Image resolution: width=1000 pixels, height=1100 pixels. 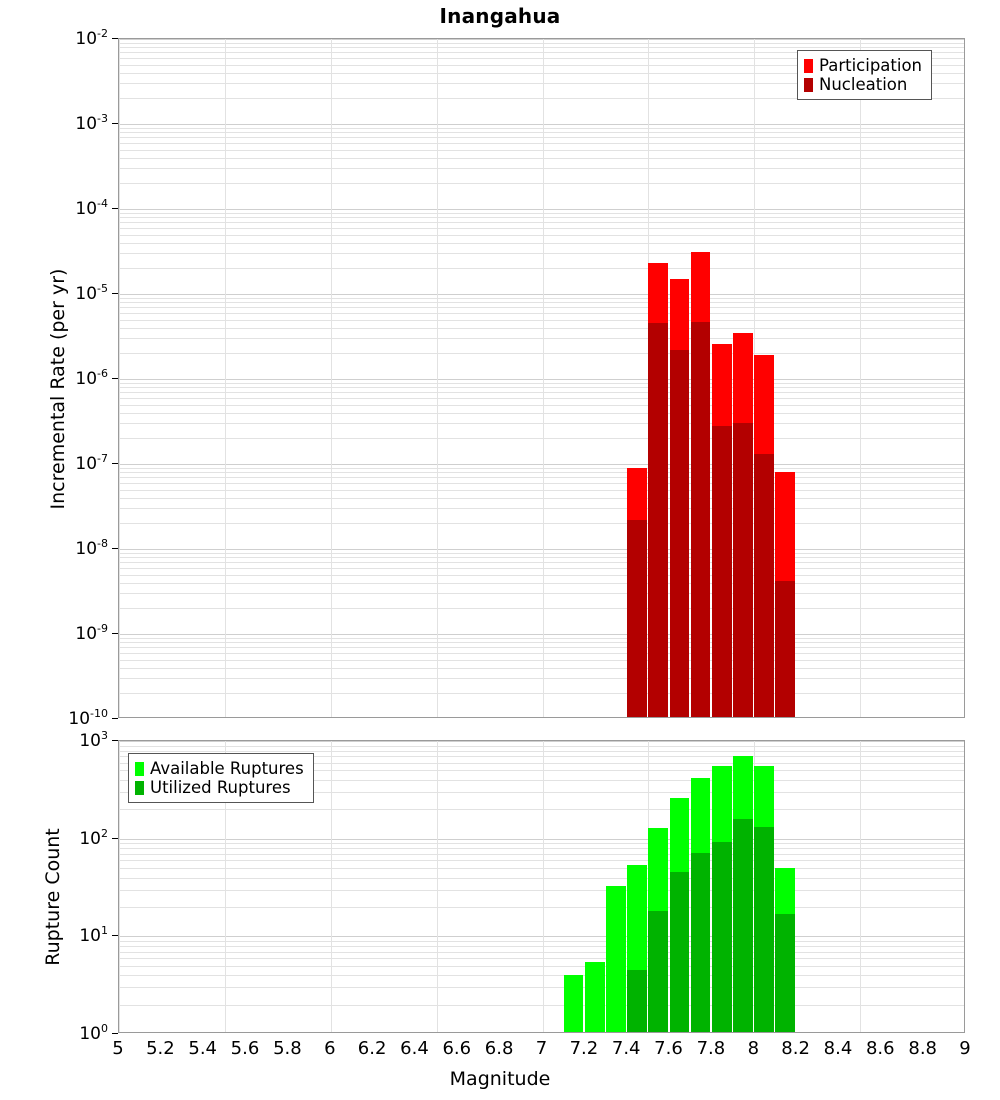 What do you see at coordinates (541, 1048) in the screenshot?
I see `x-axis-tick-label: 7` at bounding box center [541, 1048].